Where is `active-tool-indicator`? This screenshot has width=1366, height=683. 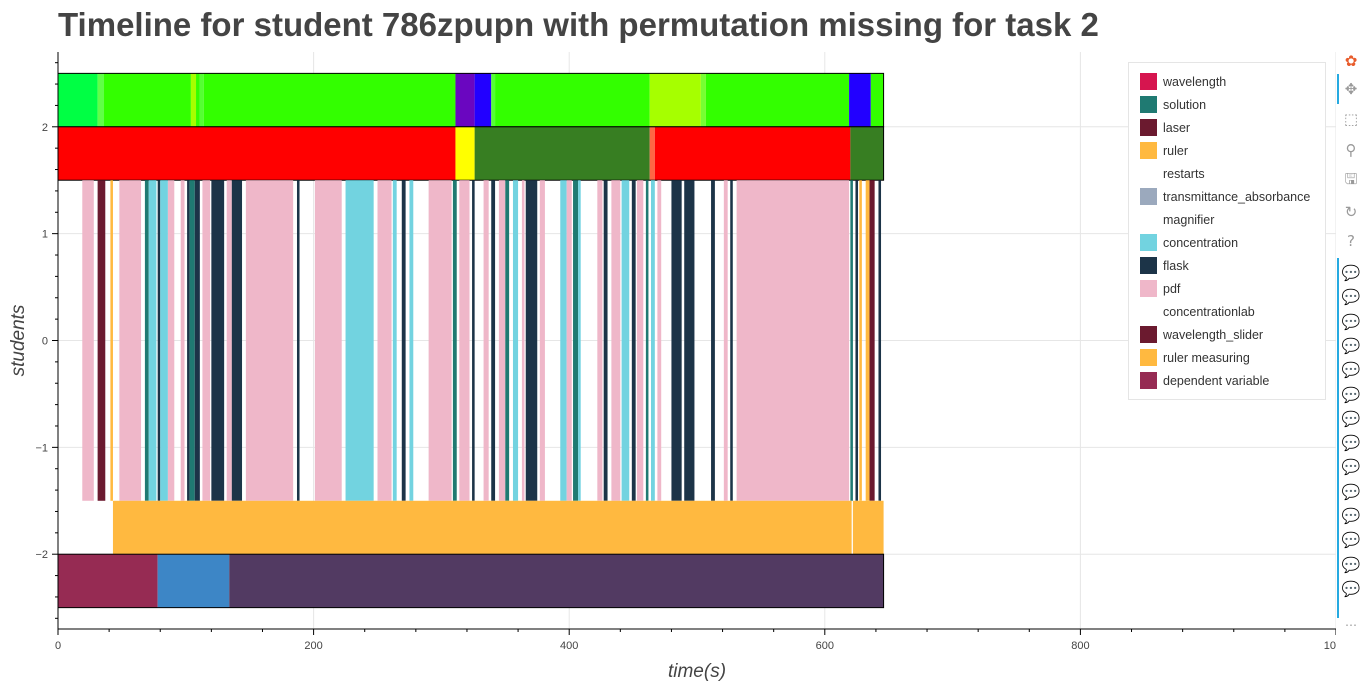 active-tool-indicator is located at coordinates (1338, 89).